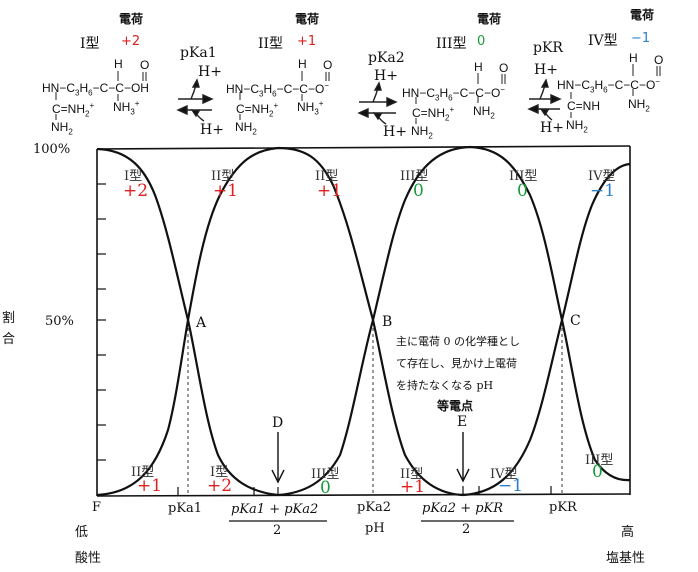  I want to click on x-label-F: F, so click(97, 507).